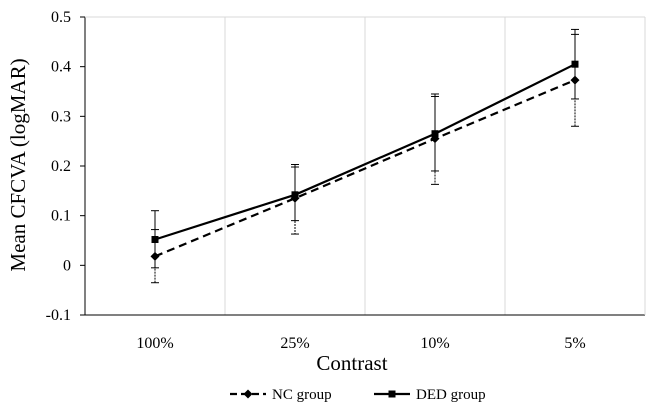  I want to click on y-tick-label: 0.3, so click(61, 116).